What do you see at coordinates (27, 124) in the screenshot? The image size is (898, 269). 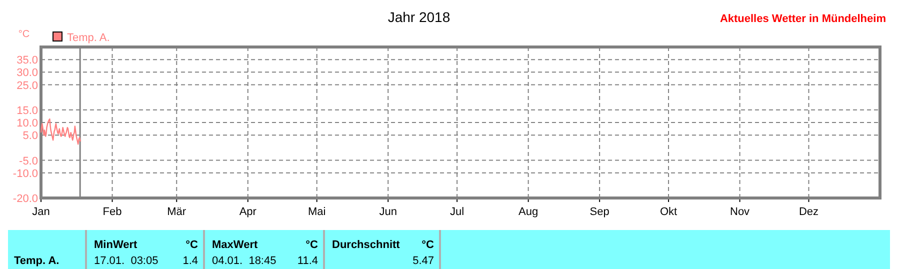 I see `y-tick-label: 10.0` at bounding box center [27, 124].